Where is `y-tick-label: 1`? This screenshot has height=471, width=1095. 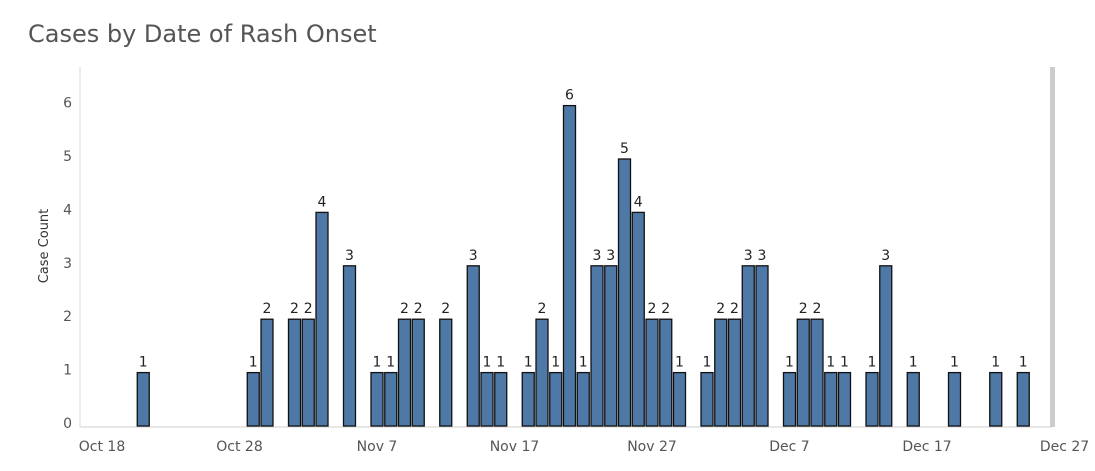
y-tick-label: 1 is located at coordinates (67, 371).